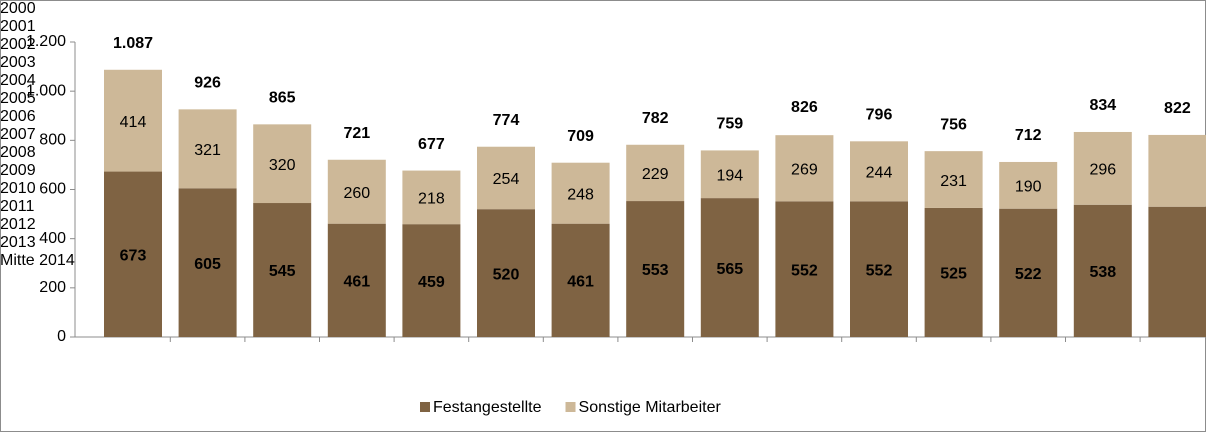 This screenshot has height=432, width=1206. What do you see at coordinates (18, 80) in the screenshot?
I see `x-tick-label: 2004` at bounding box center [18, 80].